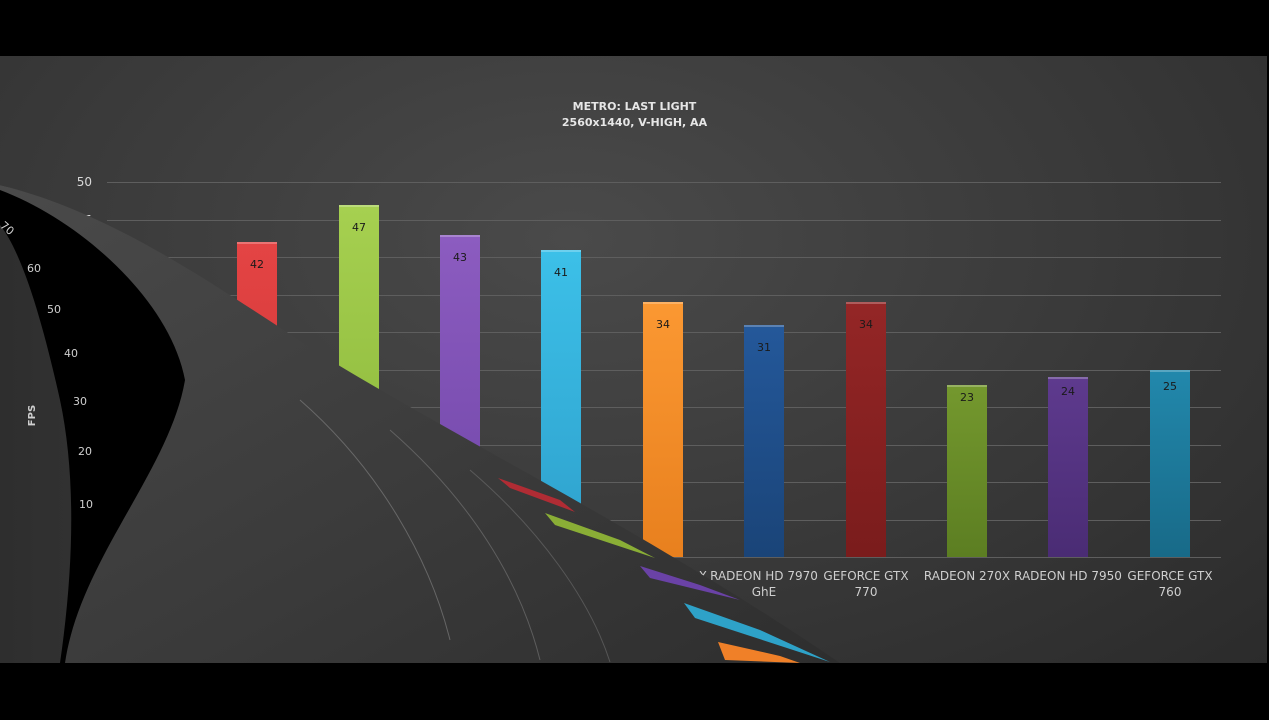  What do you see at coordinates (664, 557) in the screenshot?
I see `x-axis-line` at bounding box center [664, 557].